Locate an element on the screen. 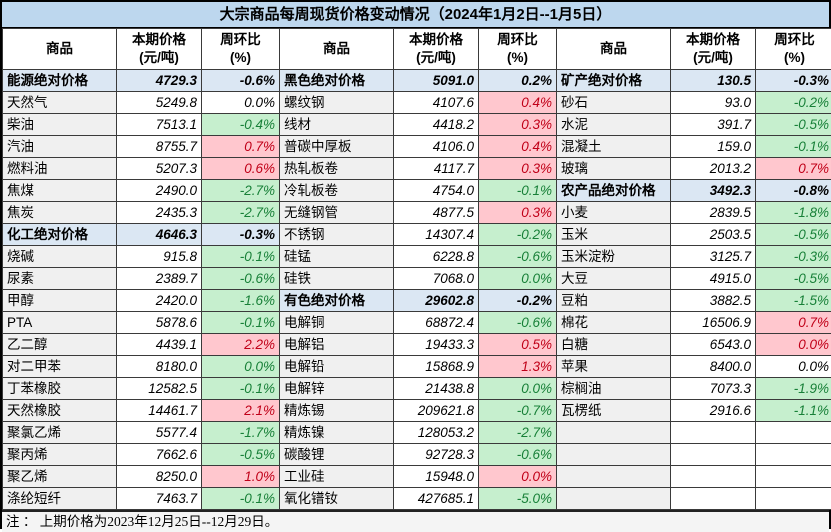 Image resolution: width=831 pixels, height=532 pixels. price-cell: 29602.8 is located at coordinates (436, 301).